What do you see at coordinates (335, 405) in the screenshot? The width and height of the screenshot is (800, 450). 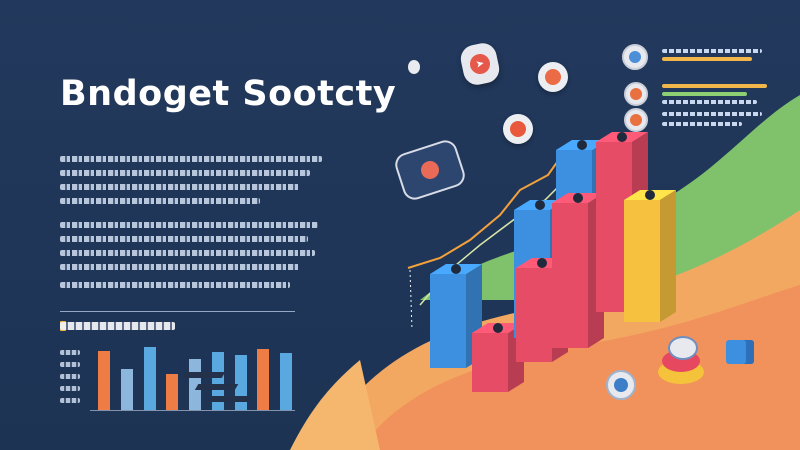 I see `wave-edge` at bounding box center [335, 405].